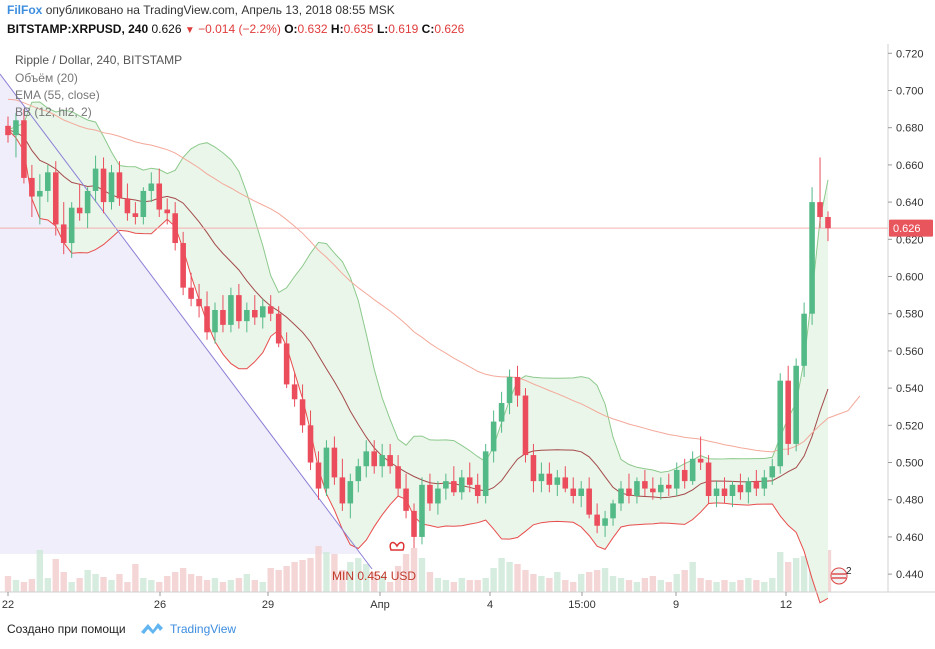  I want to click on publisher-name: FilFox, so click(25, 10).